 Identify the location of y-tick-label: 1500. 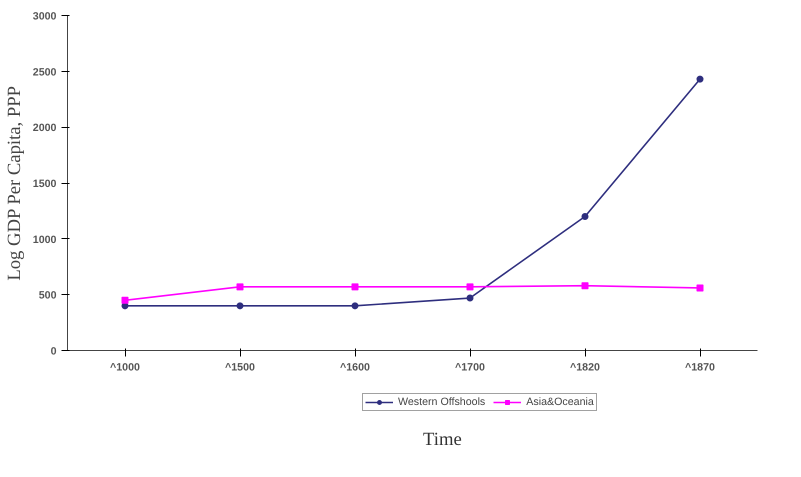
(44, 184).